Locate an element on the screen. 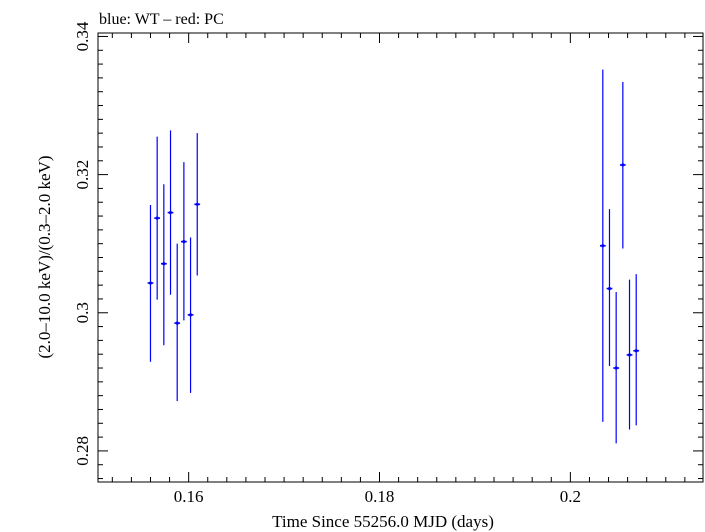  x-tick-label: 0.2 is located at coordinates (570, 496).